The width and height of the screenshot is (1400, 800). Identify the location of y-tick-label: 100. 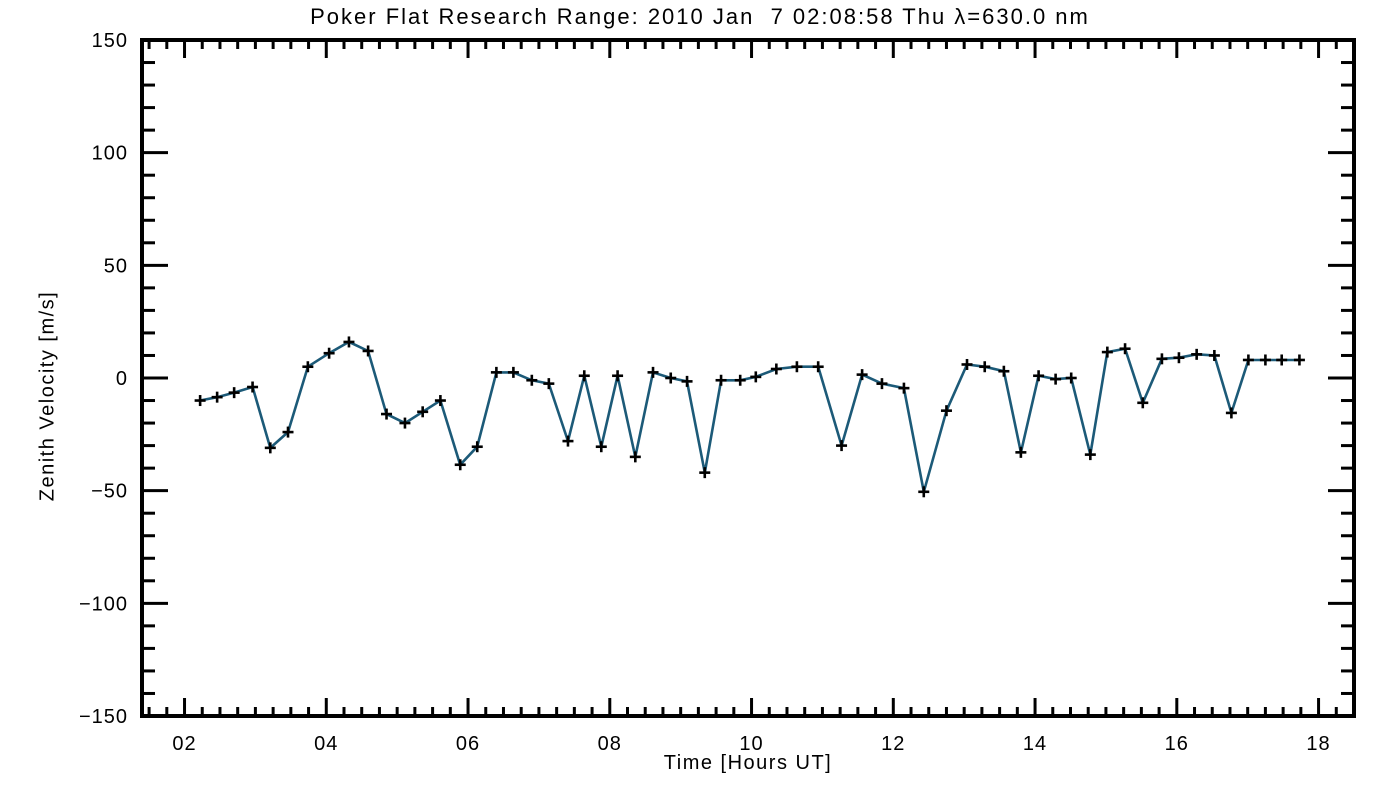
(110, 154).